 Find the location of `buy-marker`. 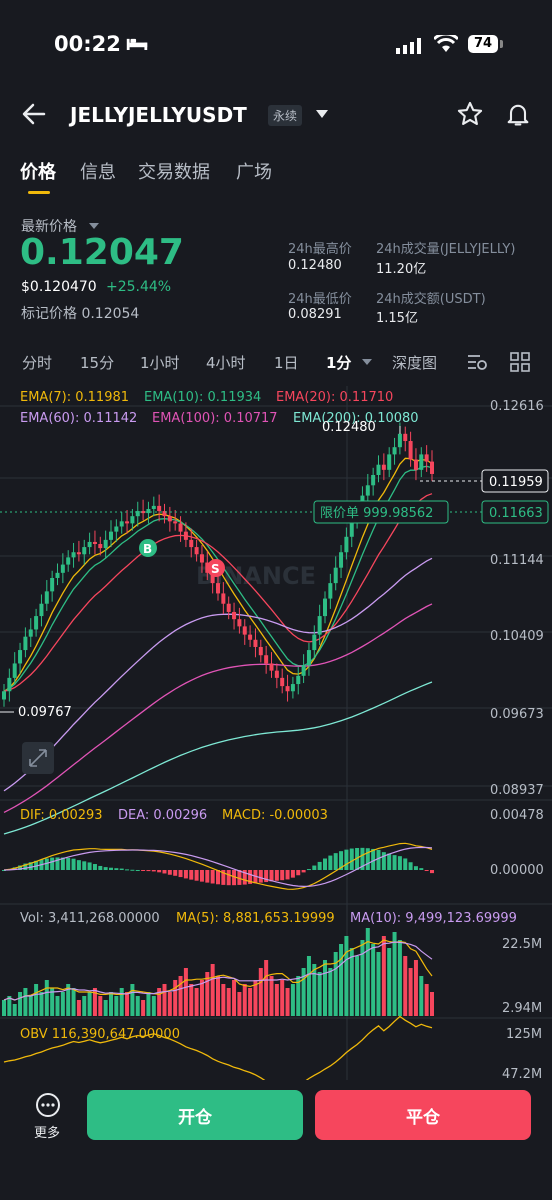

buy-marker is located at coordinates (148, 548).